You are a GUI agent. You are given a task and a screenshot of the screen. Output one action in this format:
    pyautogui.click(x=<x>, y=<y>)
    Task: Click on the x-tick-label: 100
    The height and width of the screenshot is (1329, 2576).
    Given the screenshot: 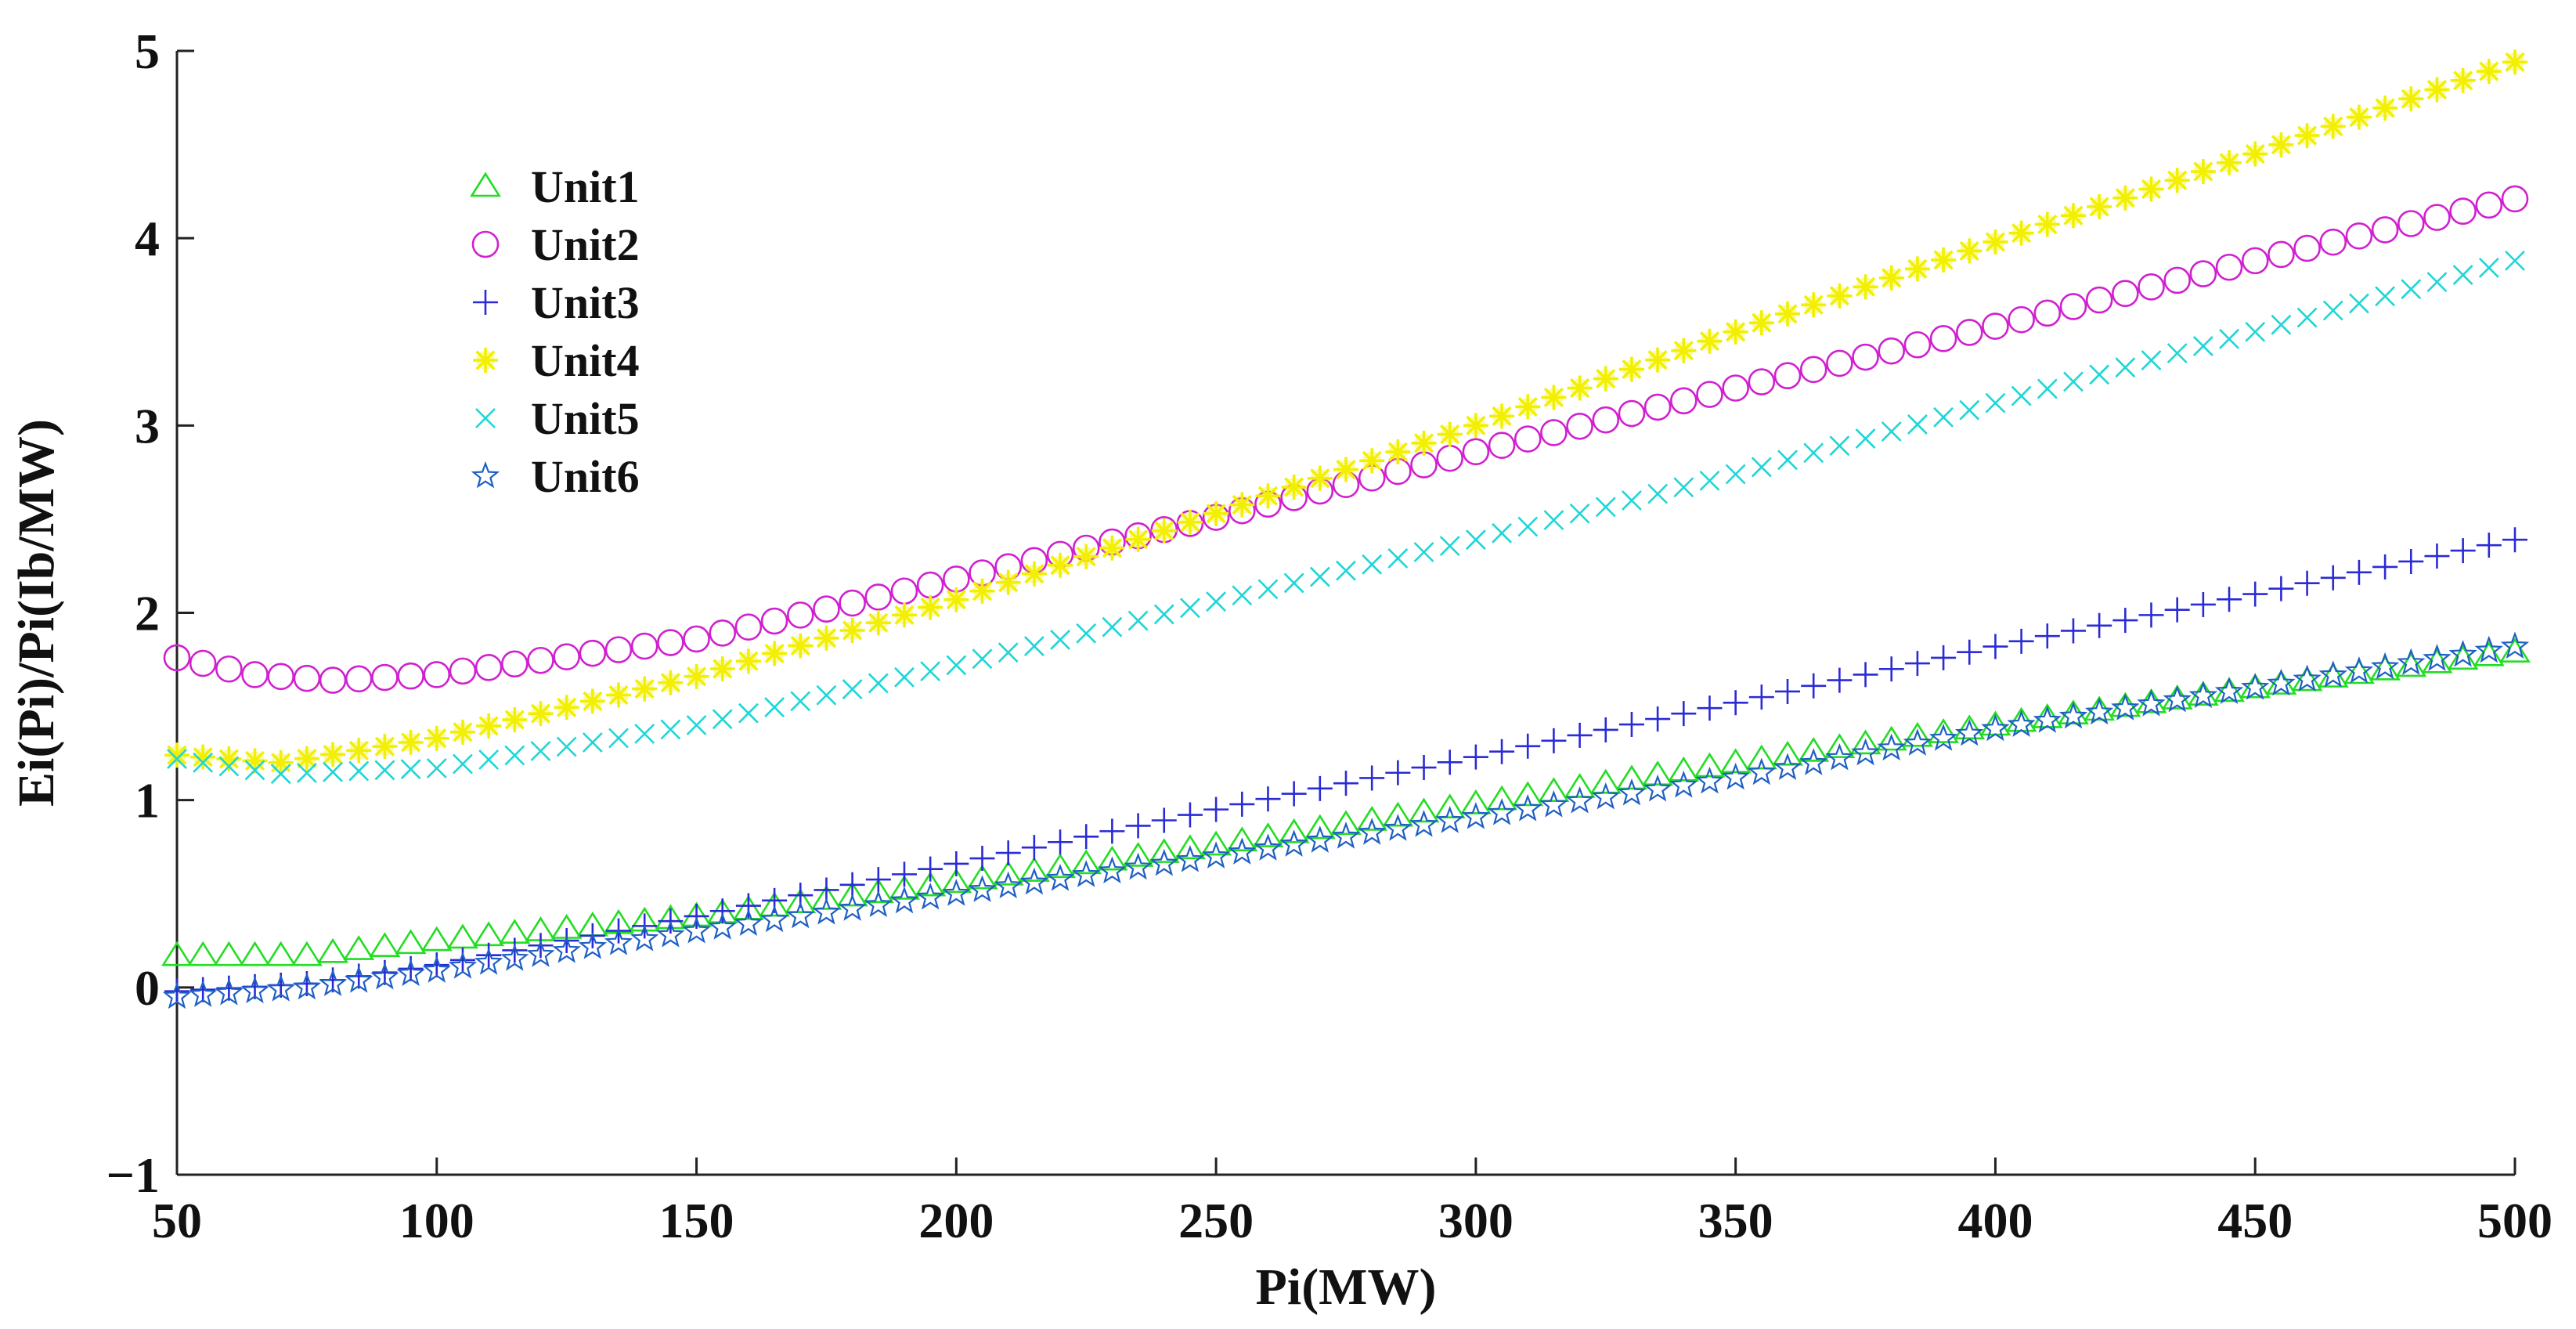 What is the action you would take?
    pyautogui.click(x=436, y=1220)
    